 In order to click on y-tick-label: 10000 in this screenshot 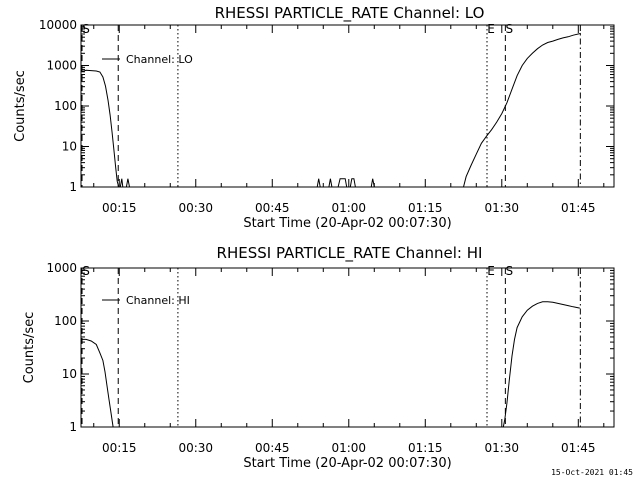, I will do `click(58, 25)`.